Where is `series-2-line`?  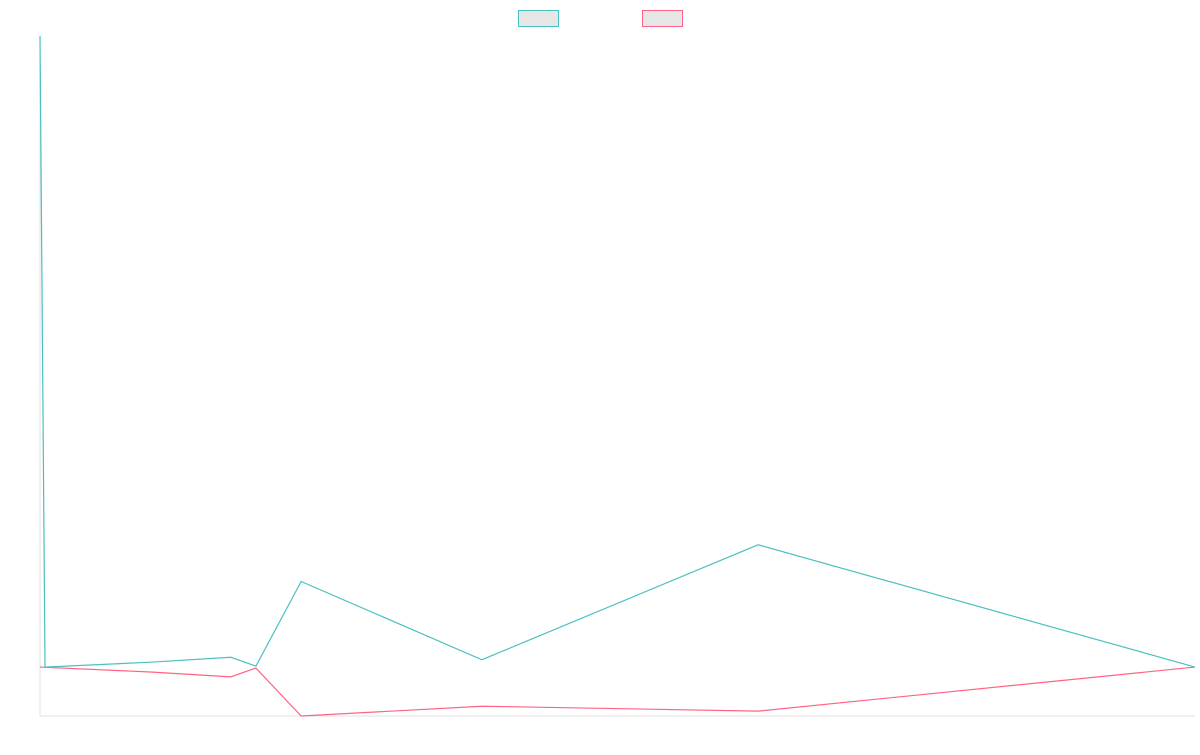 series-2-line is located at coordinates (617, 691).